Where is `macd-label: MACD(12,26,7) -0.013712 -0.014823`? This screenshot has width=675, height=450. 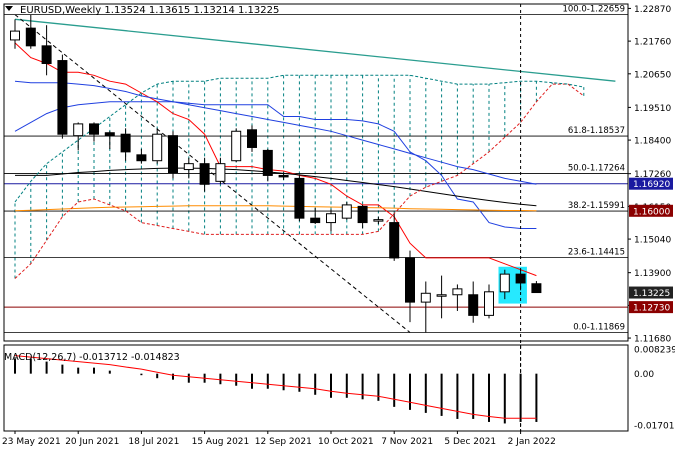 macd-label: MACD(12,26,7) -0.013712 -0.014823 is located at coordinates (92, 357).